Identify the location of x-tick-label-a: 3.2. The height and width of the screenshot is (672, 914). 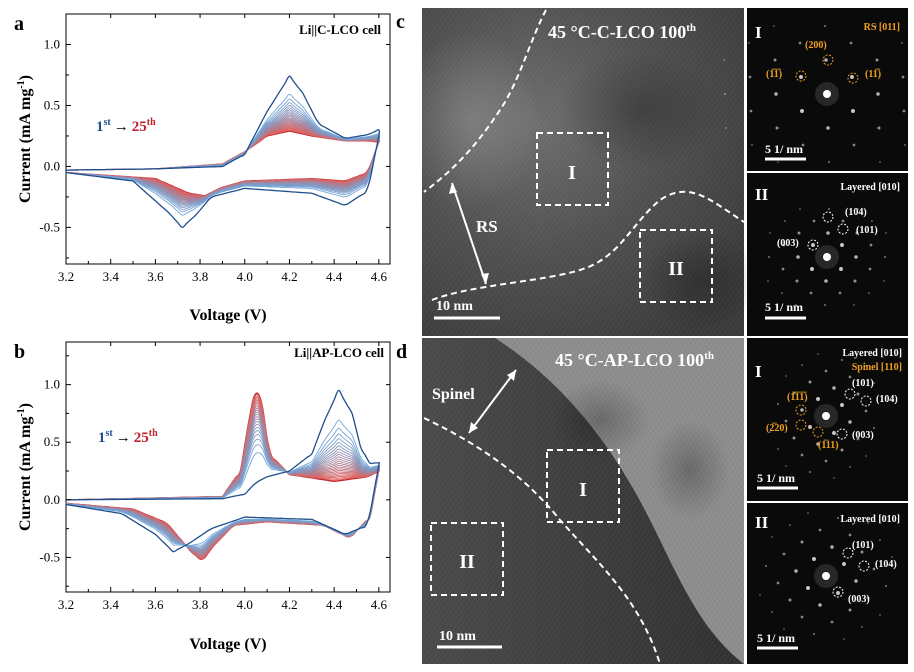
(66, 276).